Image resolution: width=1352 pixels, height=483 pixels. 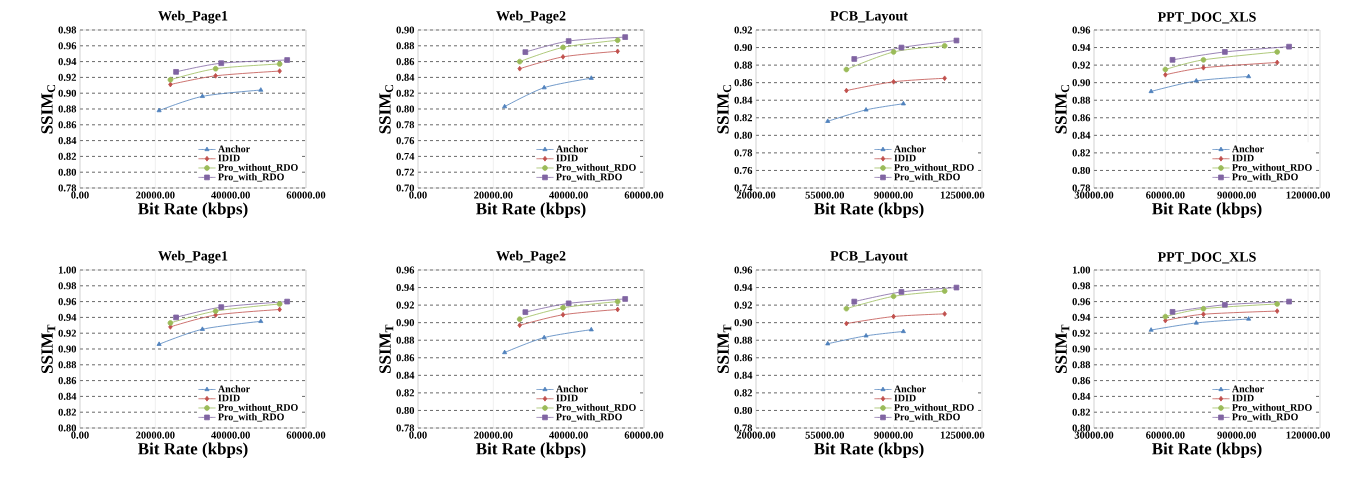 I want to click on y-tick-label: 0.76, so click(x=743, y=170).